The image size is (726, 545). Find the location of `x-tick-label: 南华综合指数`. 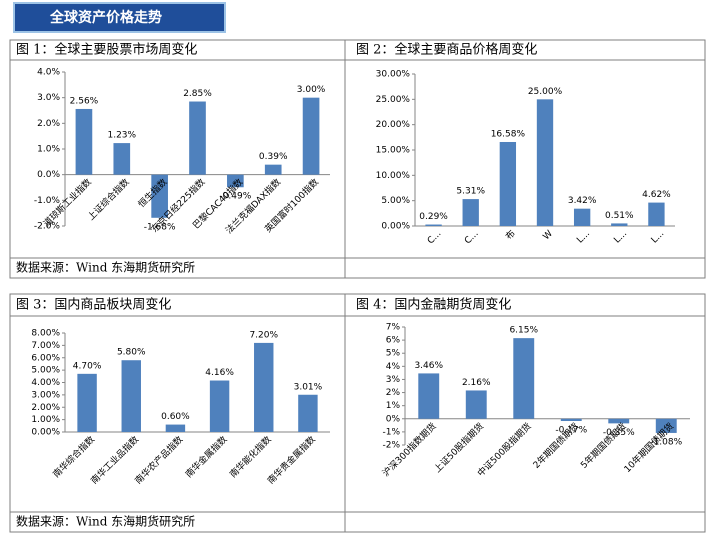

x-tick-label: 南华综合指数 is located at coordinates (73, 456).